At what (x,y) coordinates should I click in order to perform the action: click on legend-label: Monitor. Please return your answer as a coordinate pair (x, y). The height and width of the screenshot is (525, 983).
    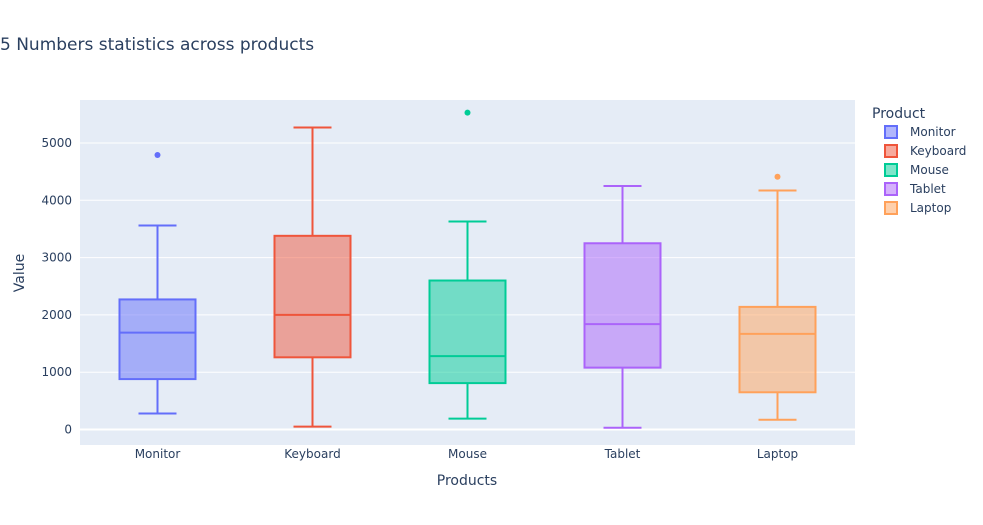
    Looking at the image, I should click on (933, 132).